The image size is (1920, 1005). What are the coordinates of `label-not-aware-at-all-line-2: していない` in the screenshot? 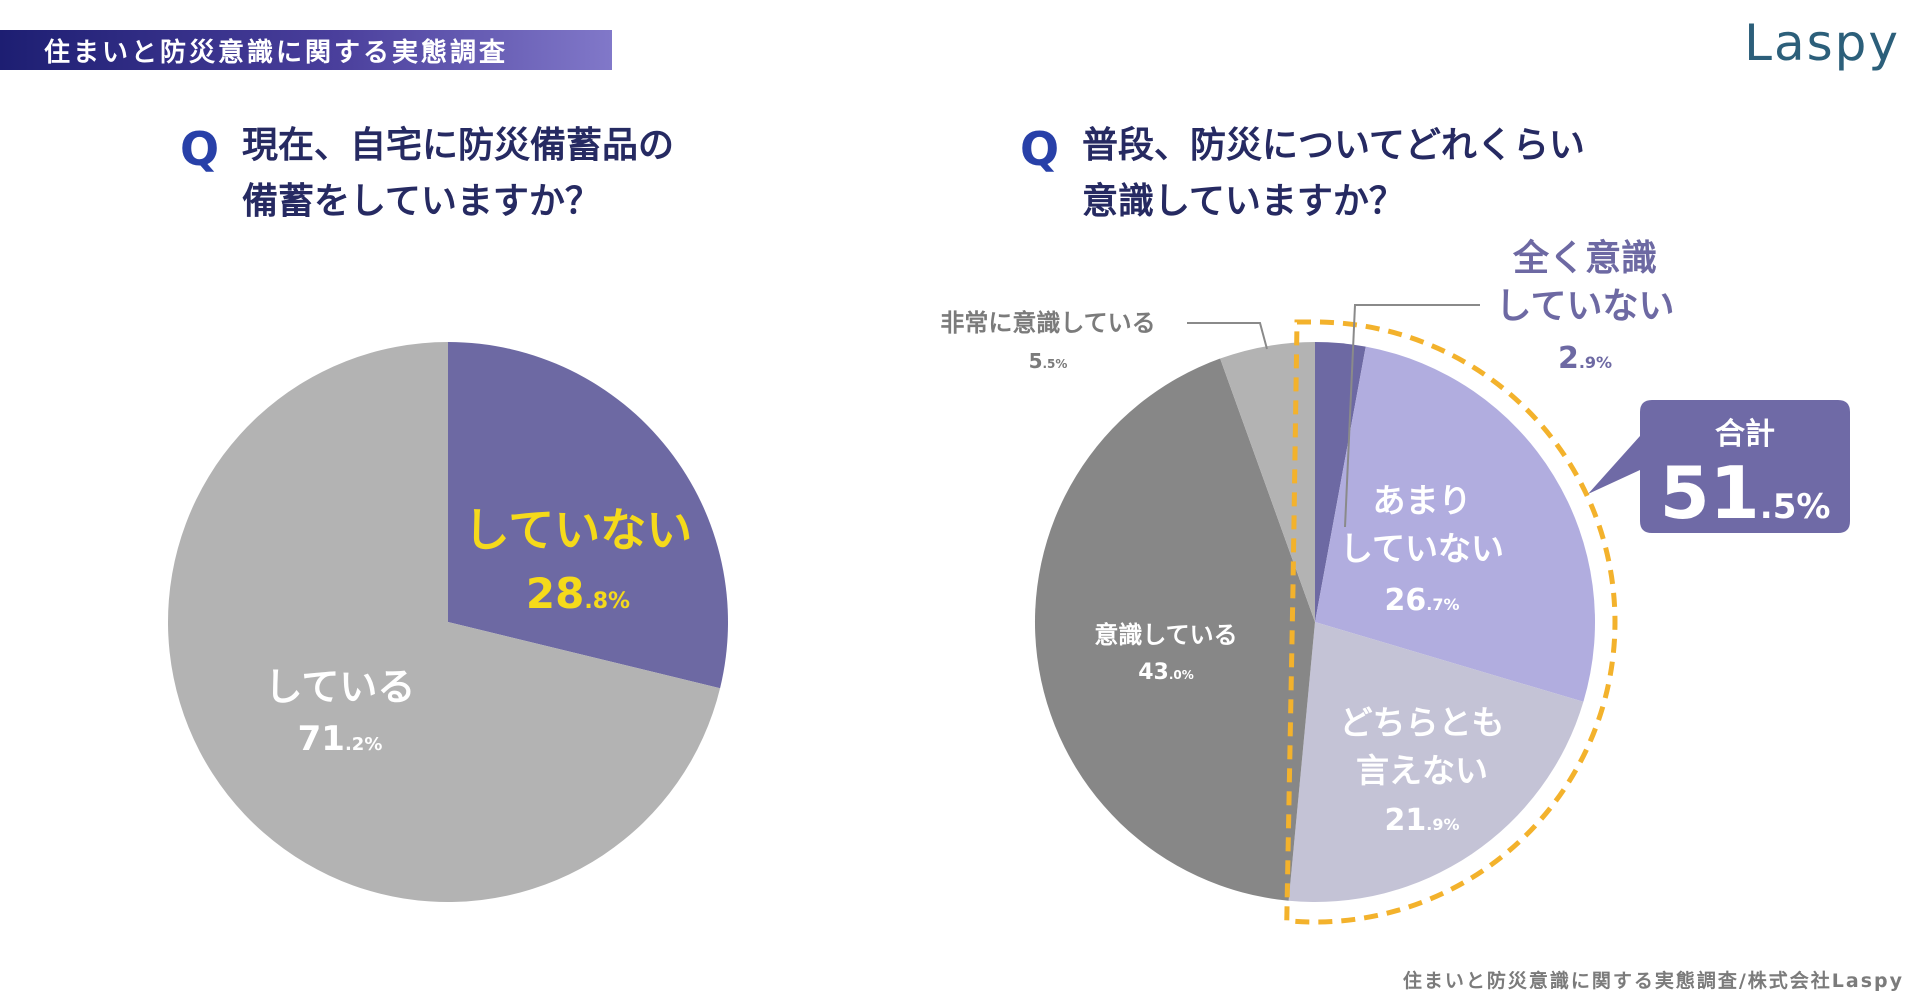 It's located at (1585, 306).